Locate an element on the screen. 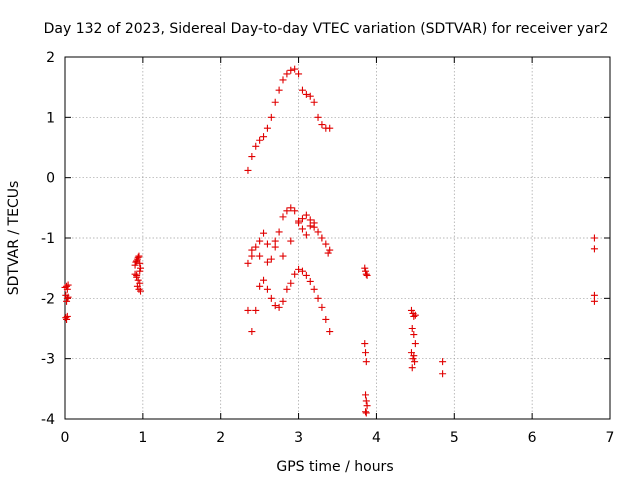 This screenshot has height=480, width=640. series-early-cluster is located at coordinates (66, 302).